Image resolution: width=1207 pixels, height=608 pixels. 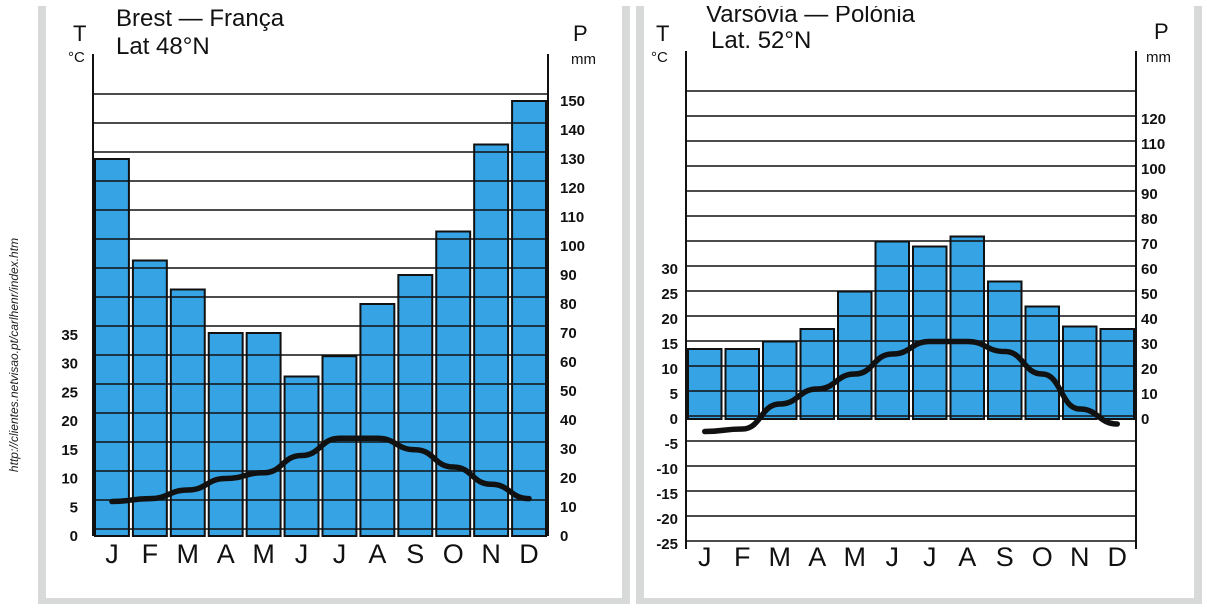 What do you see at coordinates (69, 450) in the screenshot?
I see `temperature-tick-label: 15` at bounding box center [69, 450].